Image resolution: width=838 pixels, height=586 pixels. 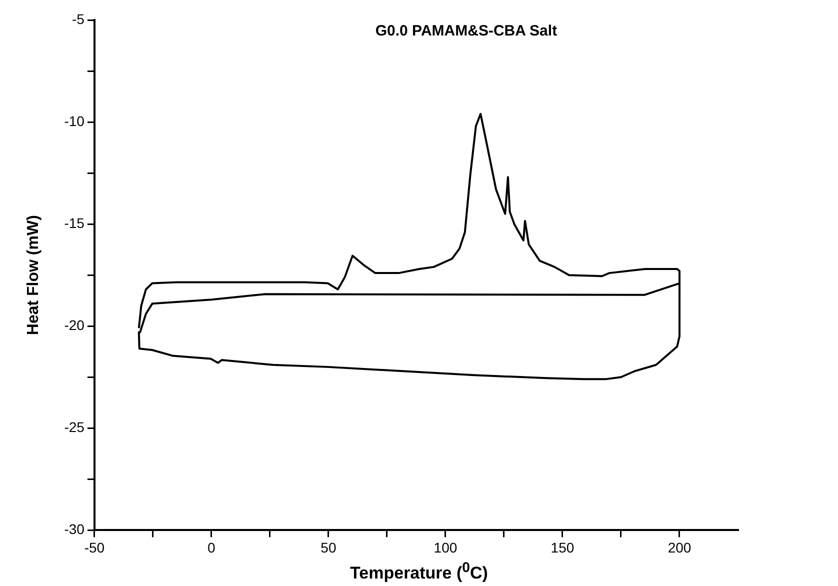 What do you see at coordinates (328, 547) in the screenshot?
I see `x-tick-label: 50` at bounding box center [328, 547].